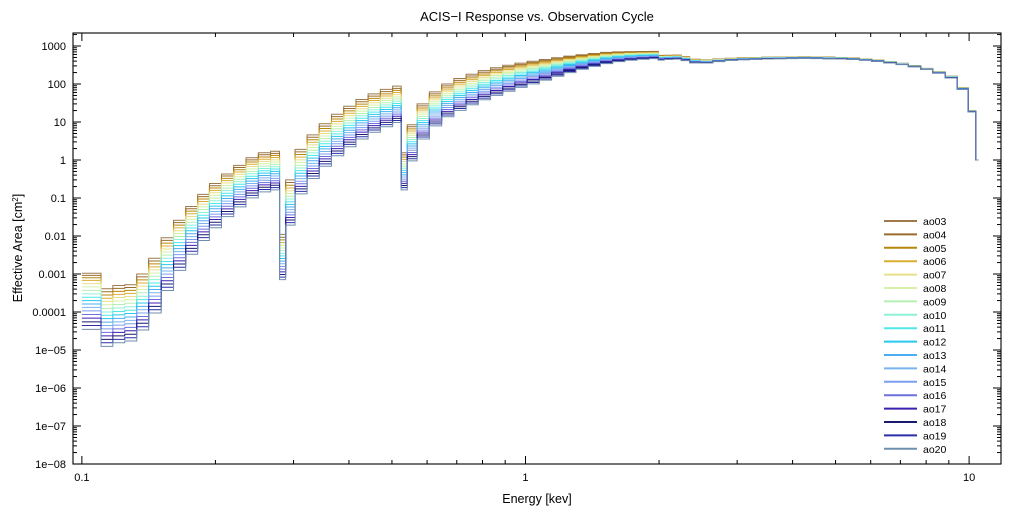 This screenshot has height=512, width=1024. What do you see at coordinates (50, 465) in the screenshot?
I see `y-tick-label: 1e−08` at bounding box center [50, 465].